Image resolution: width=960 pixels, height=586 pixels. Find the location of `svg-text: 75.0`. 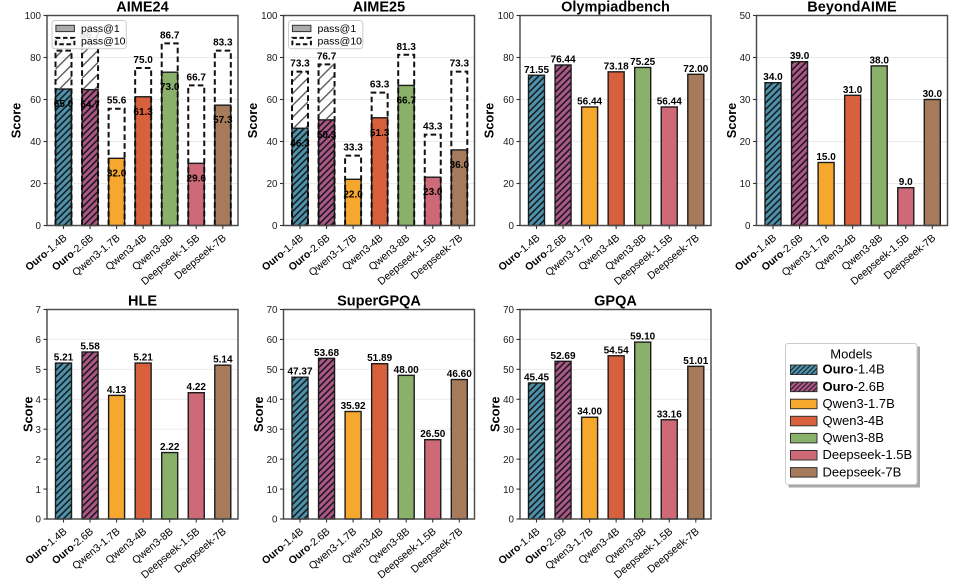

svg-text: 75.0 is located at coordinates (143, 60).